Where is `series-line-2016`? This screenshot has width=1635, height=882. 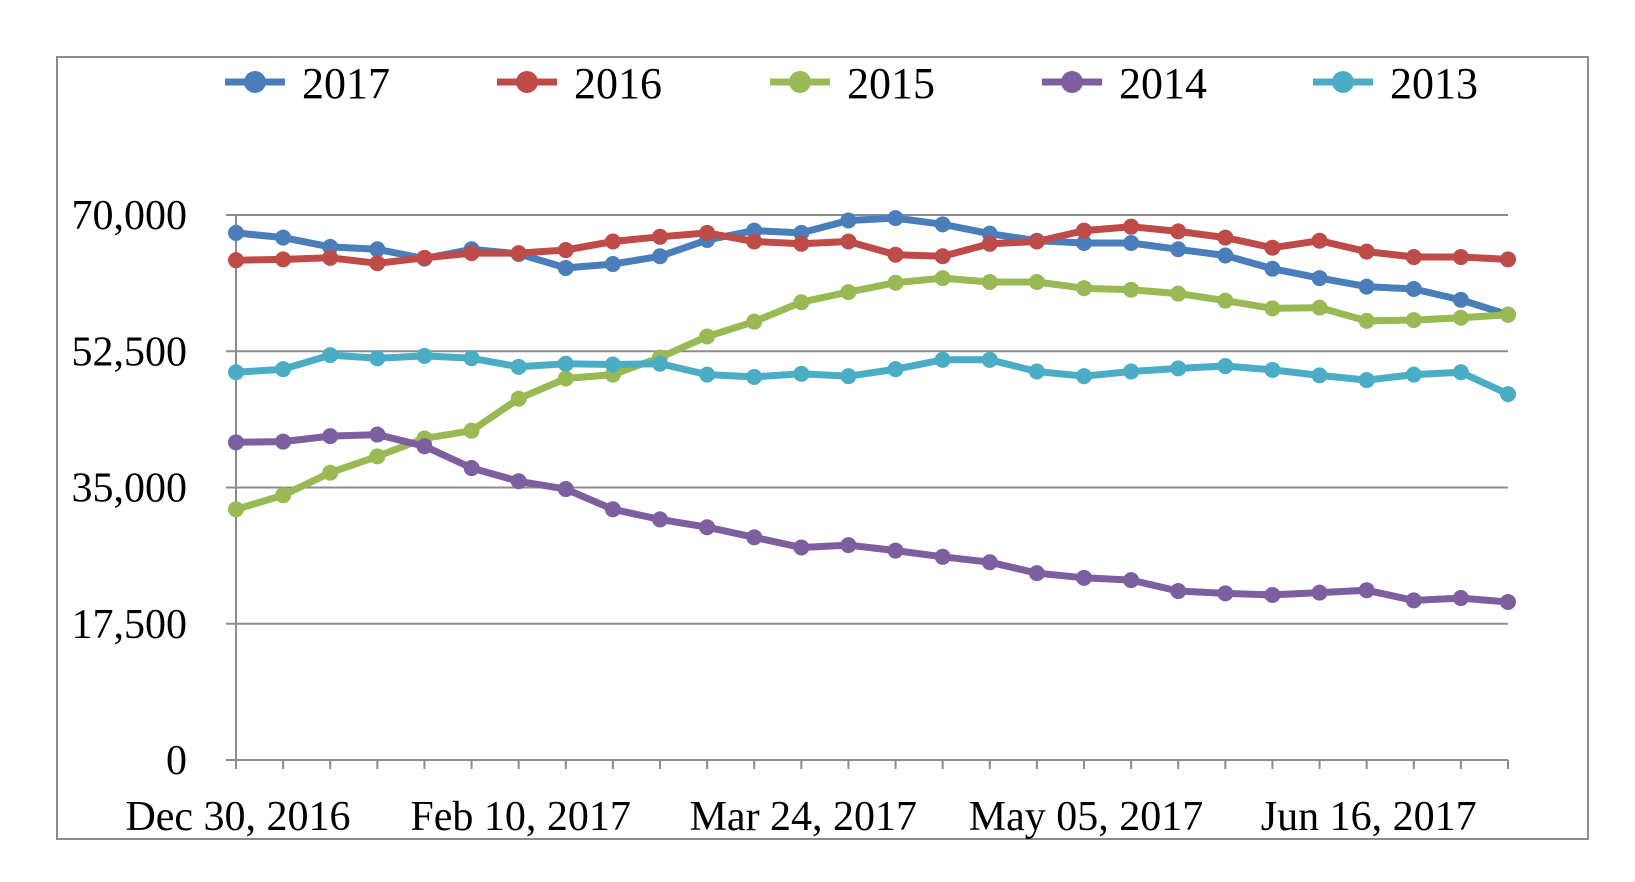 series-line-2016 is located at coordinates (872, 245).